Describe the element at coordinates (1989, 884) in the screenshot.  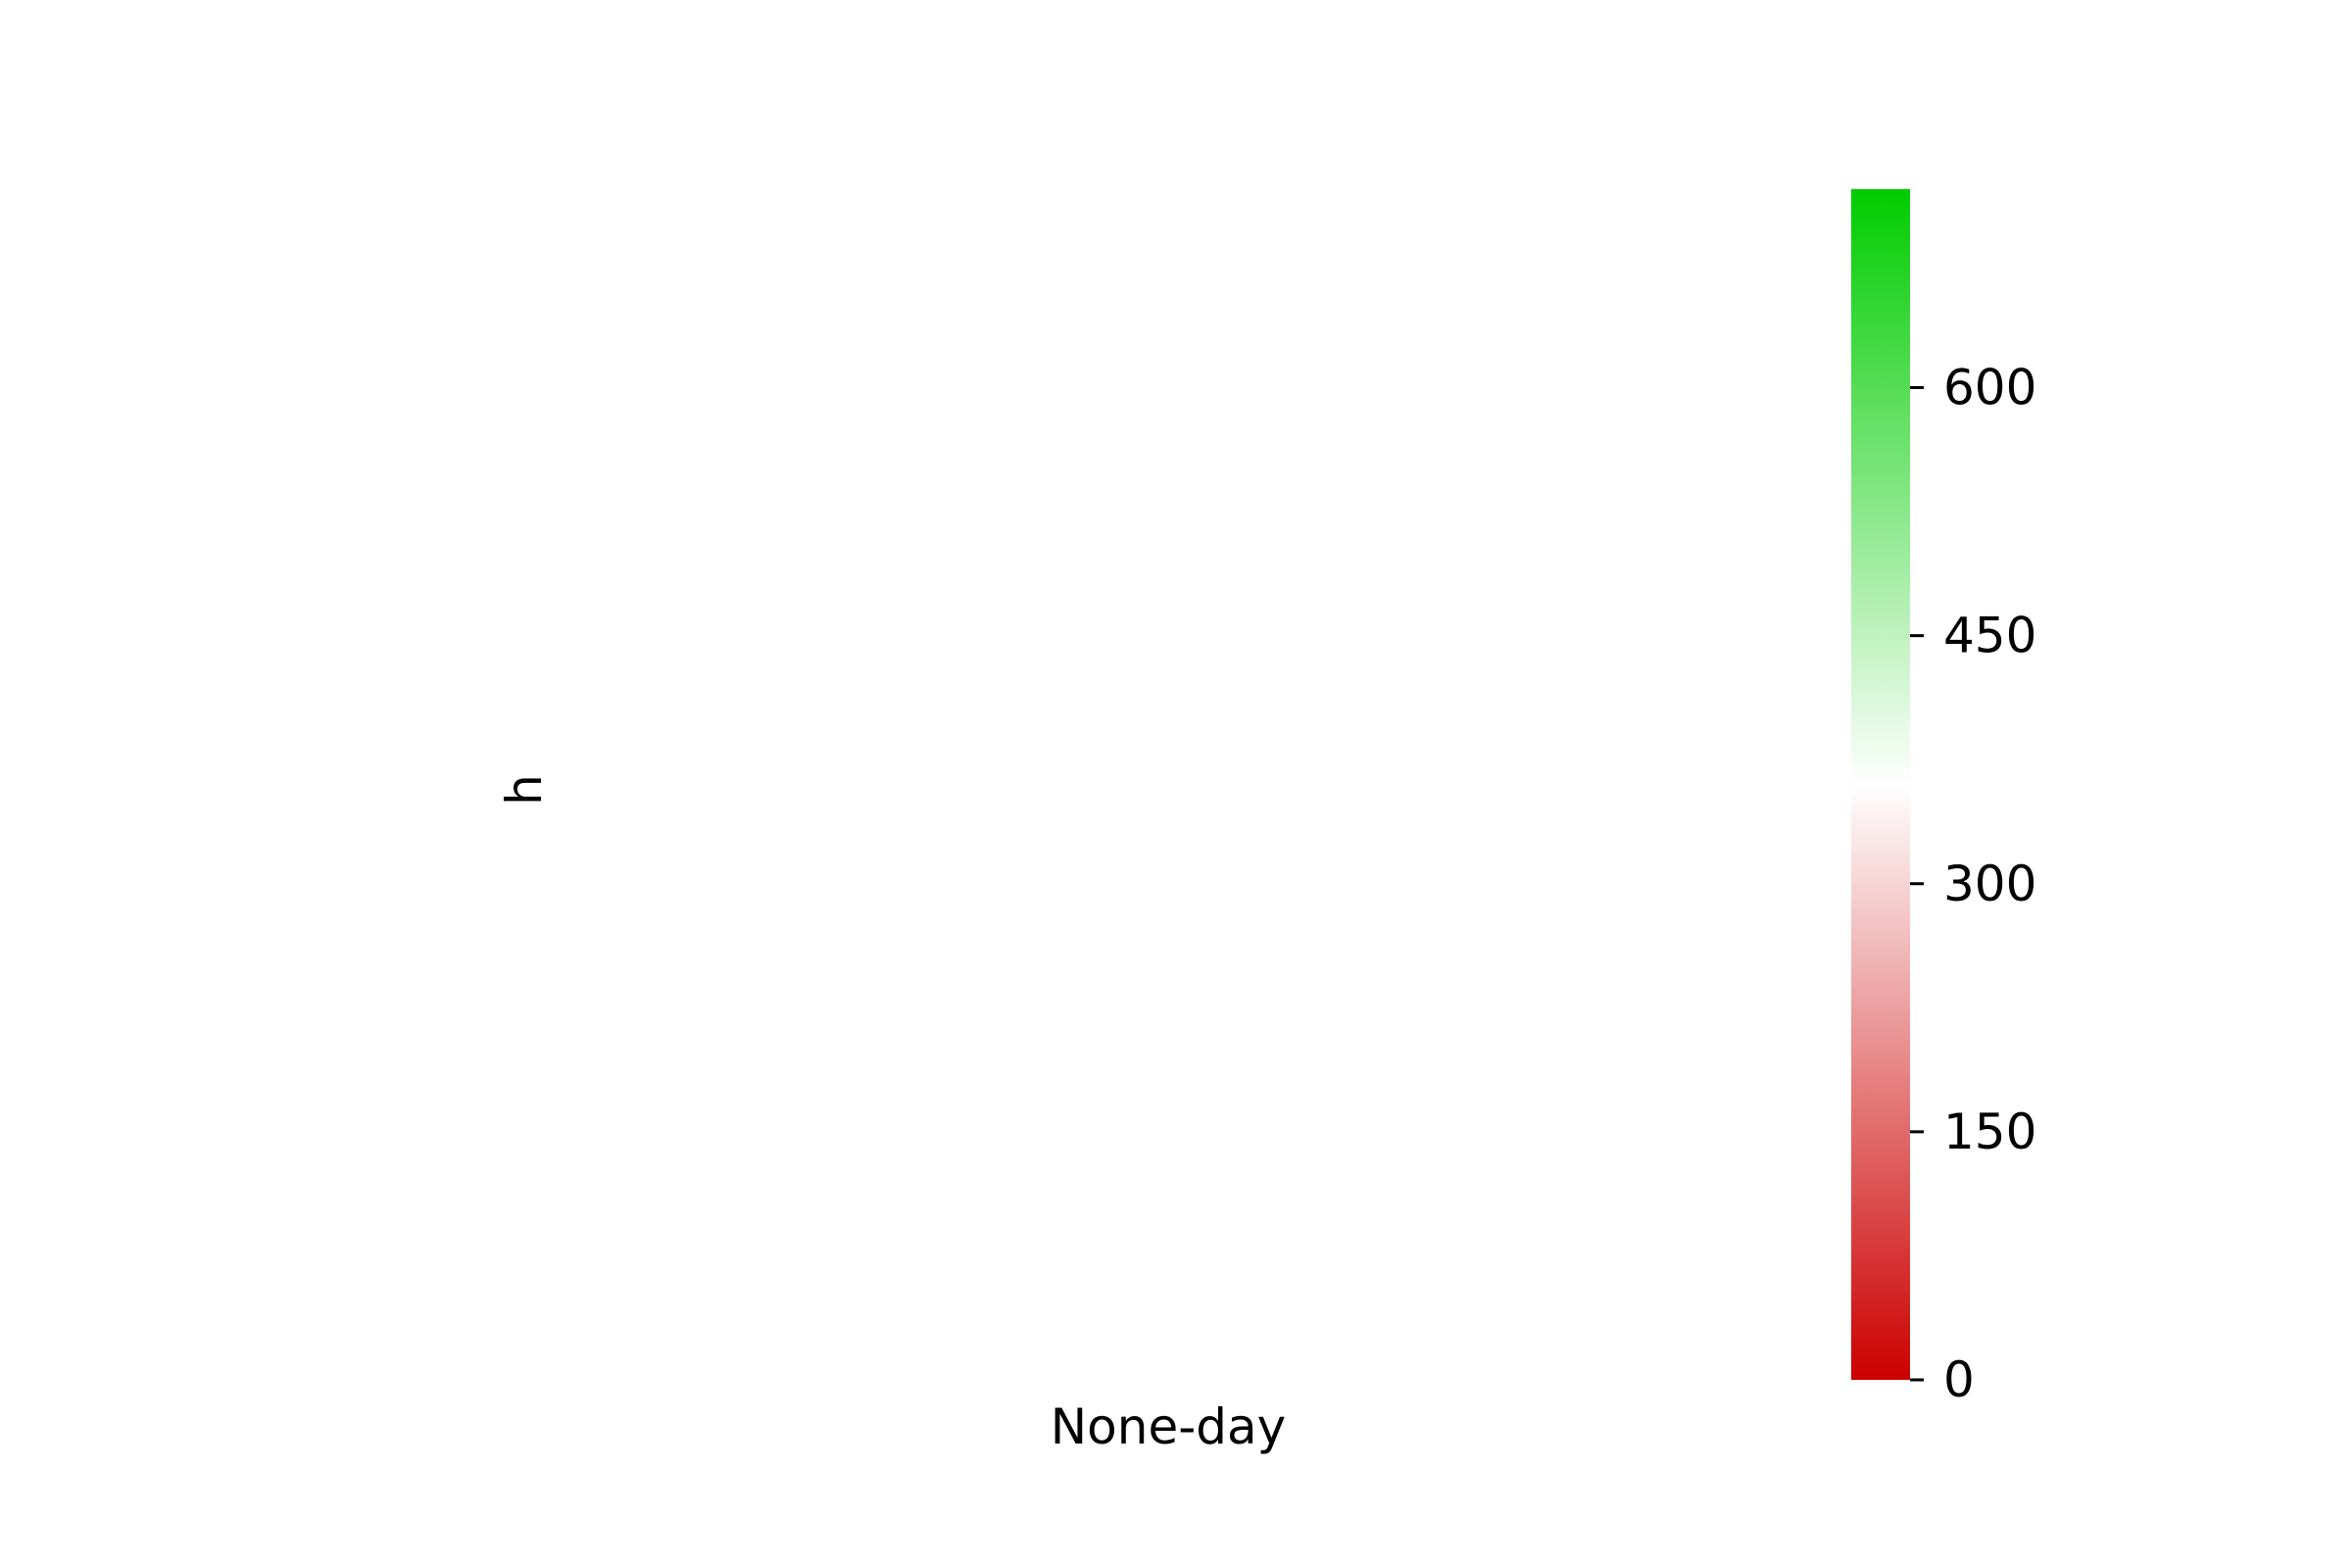
I see `colorbar-tick-label: 300` at that location.